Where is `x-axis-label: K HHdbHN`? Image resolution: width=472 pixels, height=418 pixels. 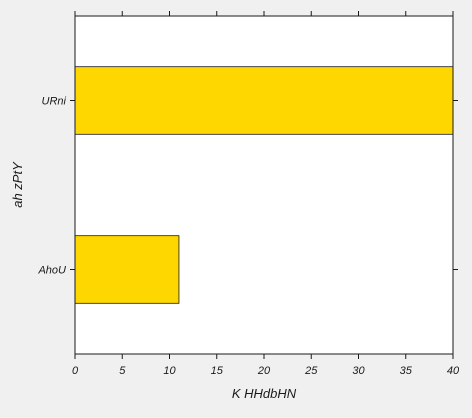 x-axis-label: K HHdbHN is located at coordinates (264, 393).